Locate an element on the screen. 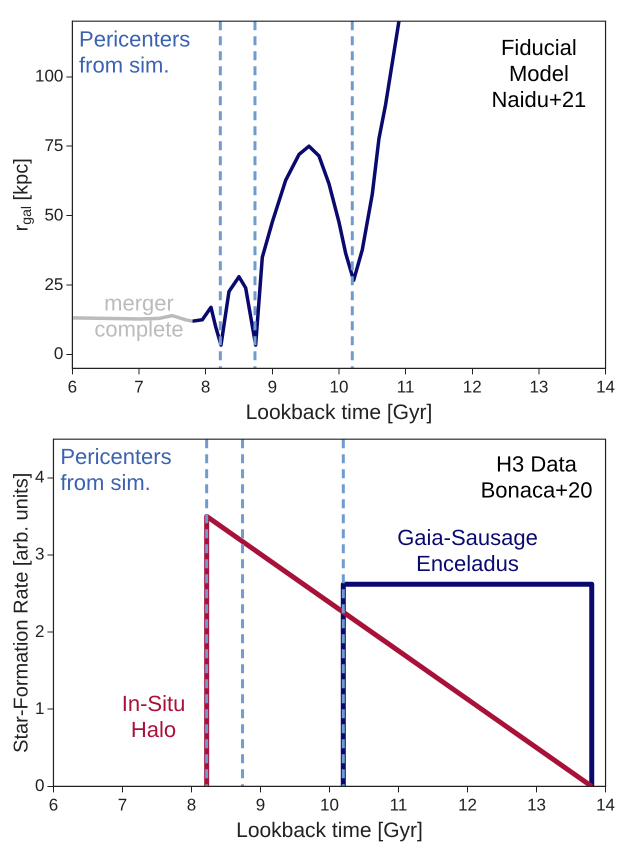  y-axis-title: rgal [kpc] is located at coordinates (22, 195).